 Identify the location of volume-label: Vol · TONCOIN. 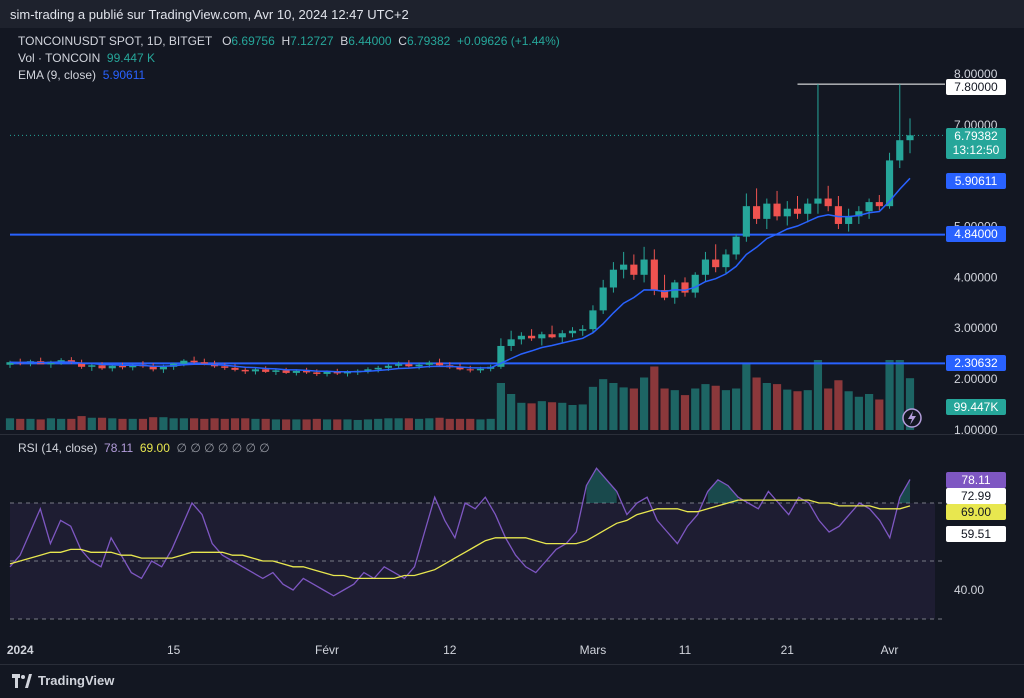
(59, 58).